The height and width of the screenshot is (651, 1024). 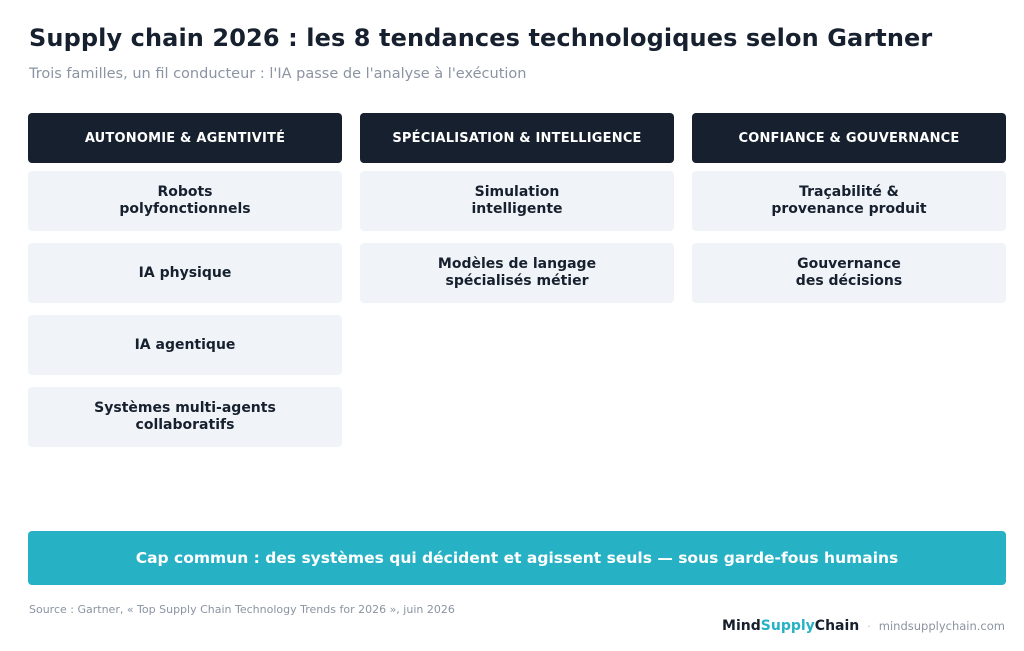 I want to click on footer-brand: MindSupplyChain · mindsupplychain.com, so click(x=863, y=626).